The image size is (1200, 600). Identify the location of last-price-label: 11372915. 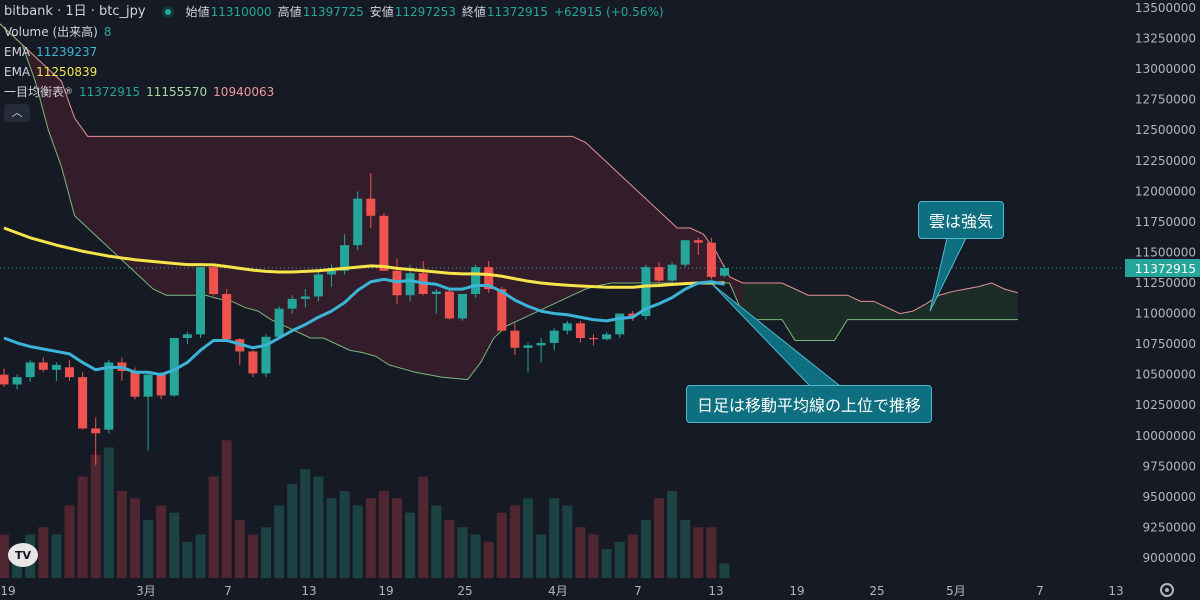
(1165, 269).